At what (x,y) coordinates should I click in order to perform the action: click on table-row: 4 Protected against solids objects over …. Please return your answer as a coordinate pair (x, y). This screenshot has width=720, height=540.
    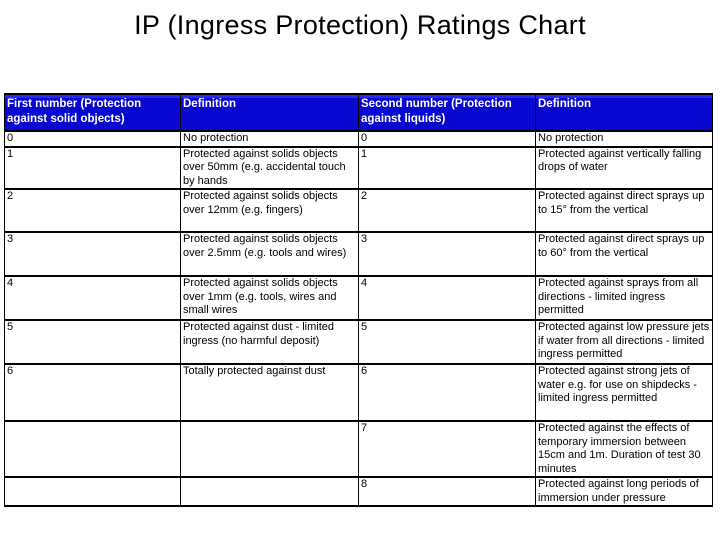
    Looking at the image, I should click on (358, 298).